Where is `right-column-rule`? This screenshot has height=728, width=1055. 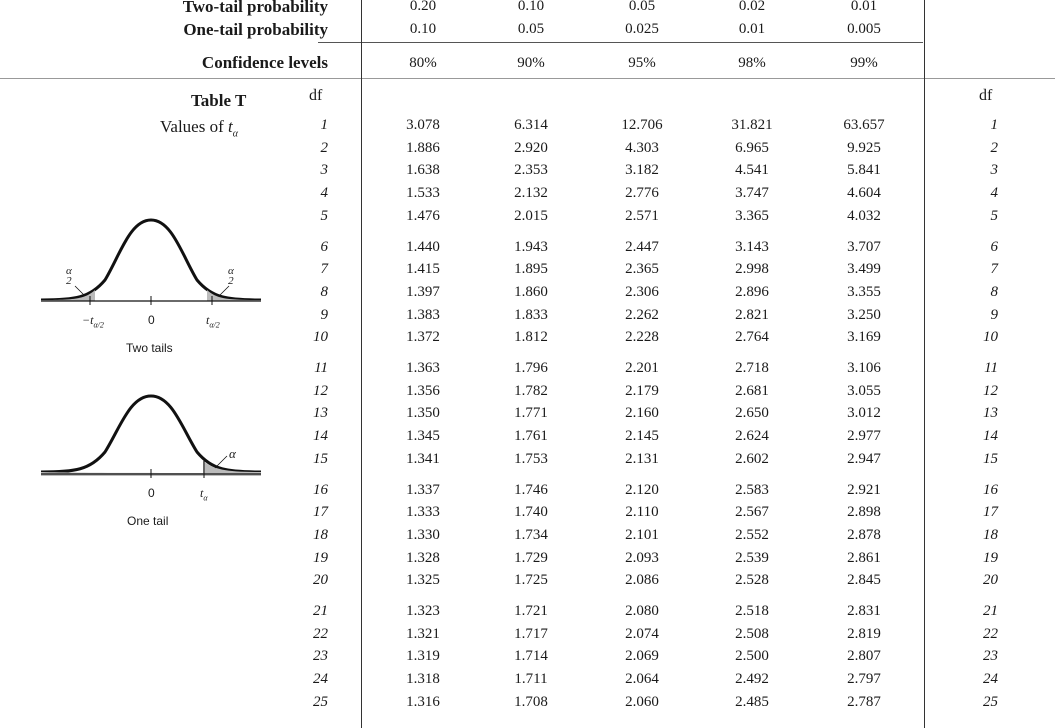 right-column-rule is located at coordinates (924, 364).